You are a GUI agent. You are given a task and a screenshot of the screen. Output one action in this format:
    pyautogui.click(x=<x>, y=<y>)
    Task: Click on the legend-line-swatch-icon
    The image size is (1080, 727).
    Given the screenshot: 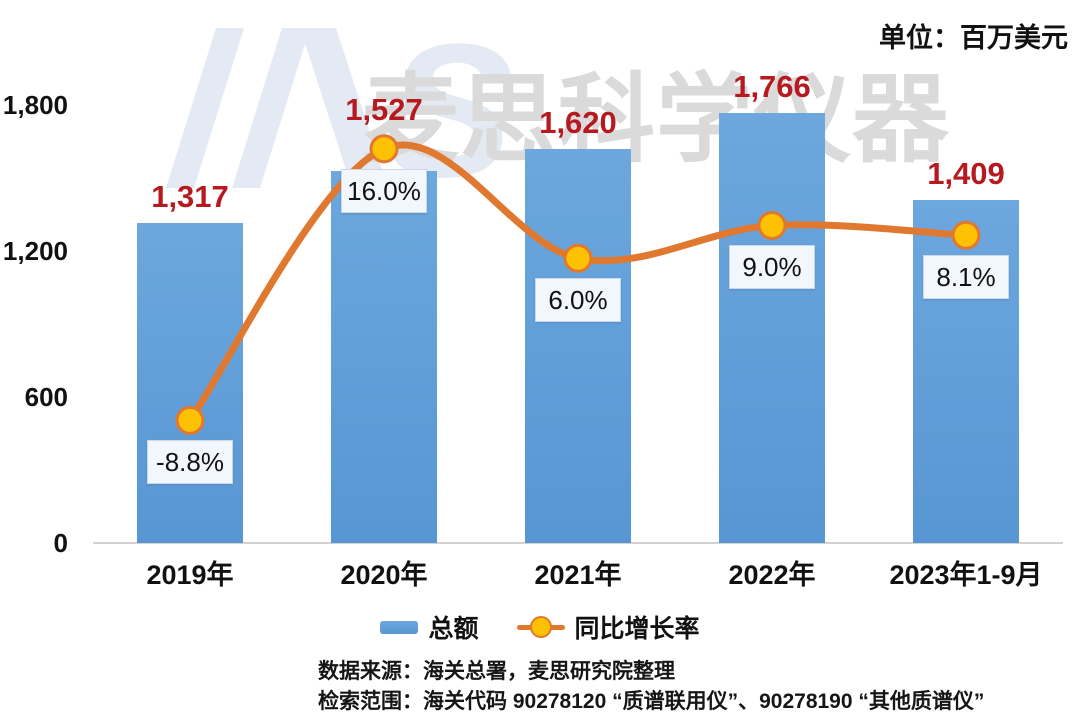 What is the action you would take?
    pyautogui.click(x=540, y=627)
    